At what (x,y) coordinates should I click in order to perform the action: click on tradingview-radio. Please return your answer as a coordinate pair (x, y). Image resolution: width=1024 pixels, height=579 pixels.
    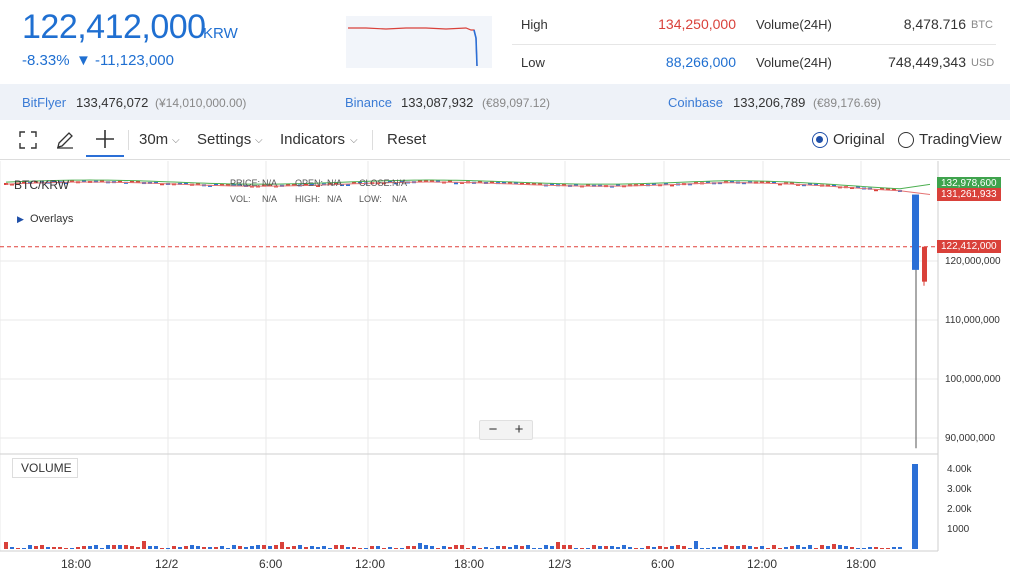
    Looking at the image, I should click on (906, 140).